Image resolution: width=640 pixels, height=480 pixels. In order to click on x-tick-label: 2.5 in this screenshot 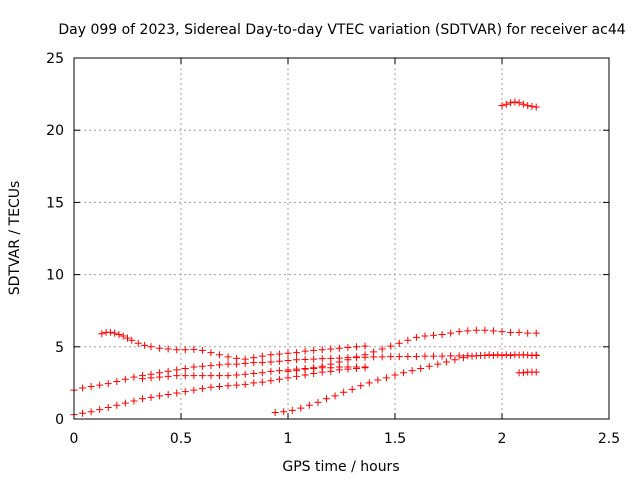, I will do `click(609, 439)`.